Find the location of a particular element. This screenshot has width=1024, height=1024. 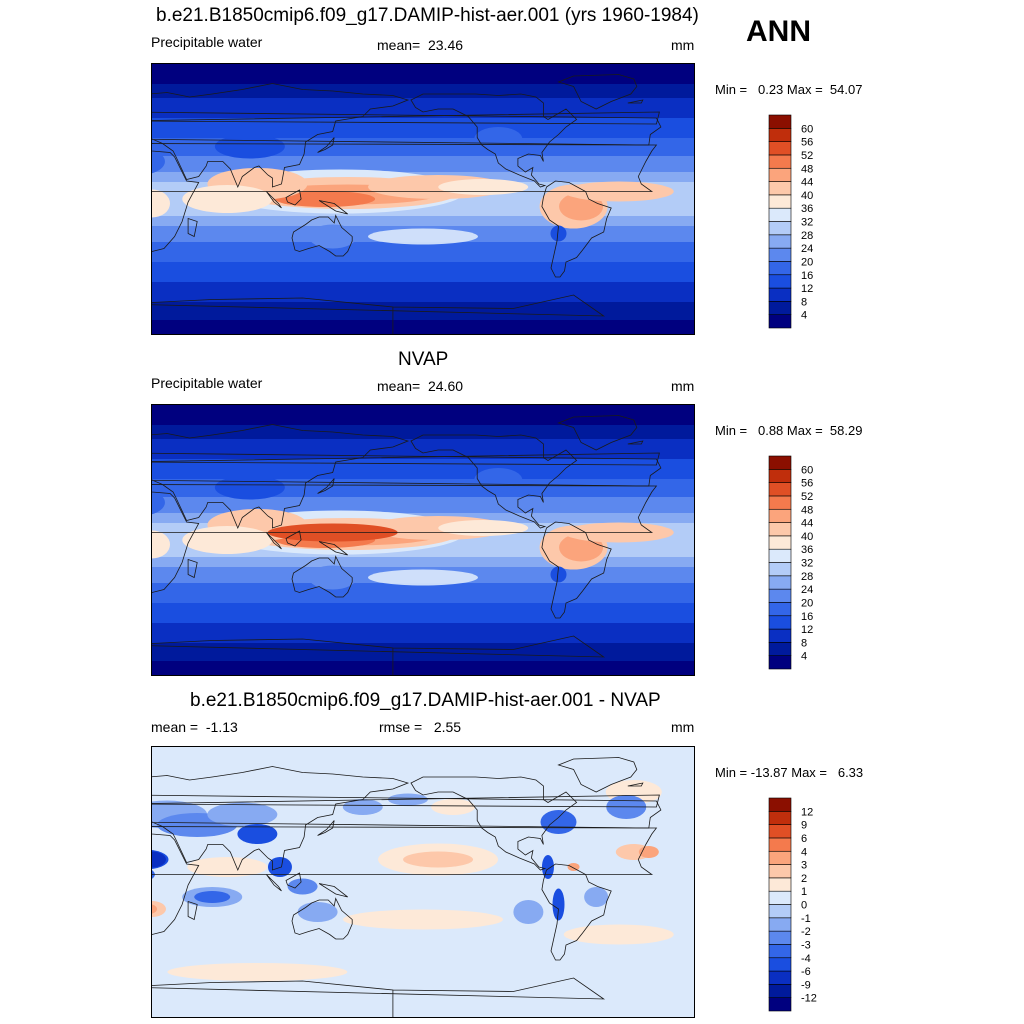

colorbar-tick-label: 56 is located at coordinates (807, 143).